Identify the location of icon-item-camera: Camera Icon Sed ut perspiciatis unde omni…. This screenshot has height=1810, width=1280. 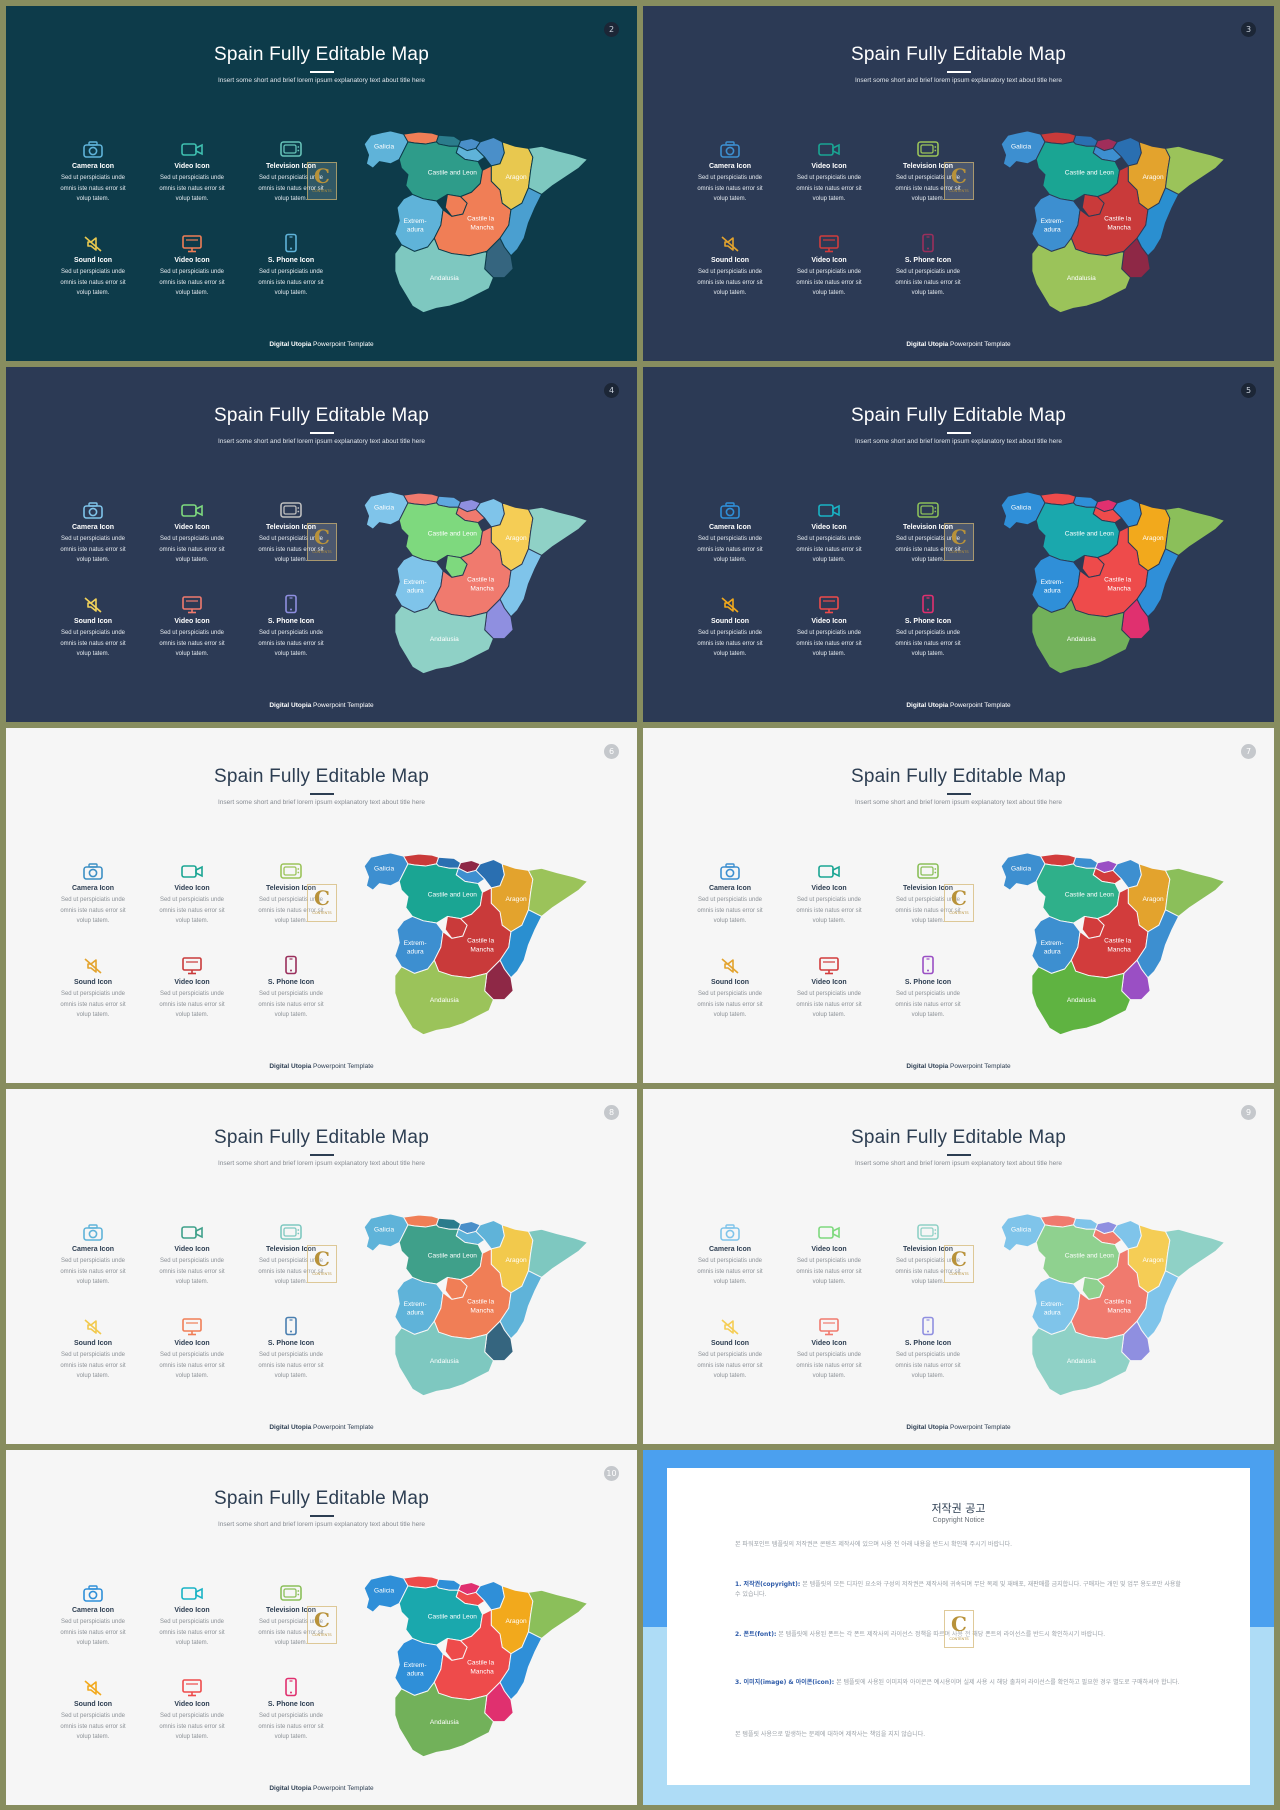
(730, 172).